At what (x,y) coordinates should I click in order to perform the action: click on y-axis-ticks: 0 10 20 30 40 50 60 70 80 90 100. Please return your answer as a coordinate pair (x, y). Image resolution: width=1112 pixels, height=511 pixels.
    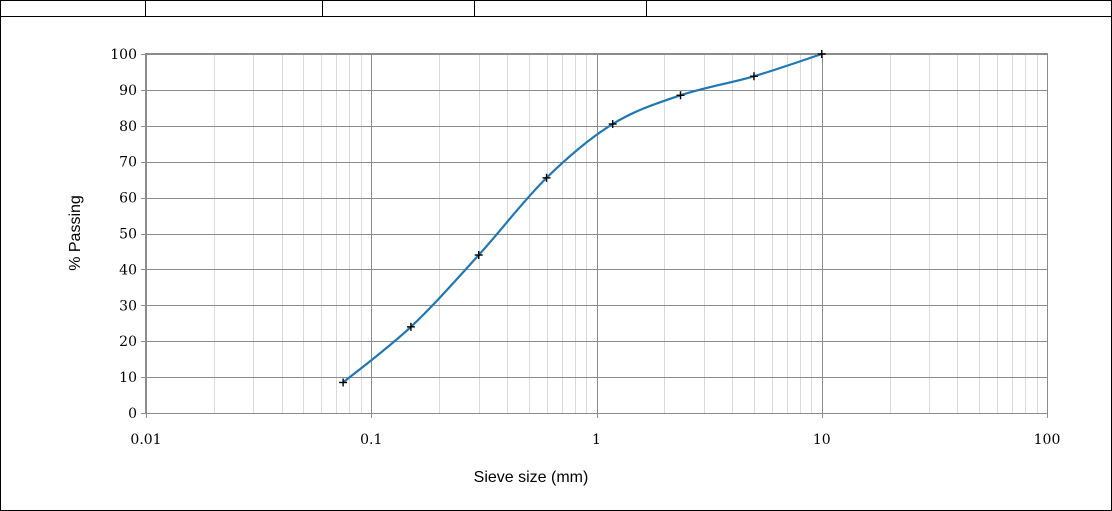
    Looking at the image, I should click on (128, 234).